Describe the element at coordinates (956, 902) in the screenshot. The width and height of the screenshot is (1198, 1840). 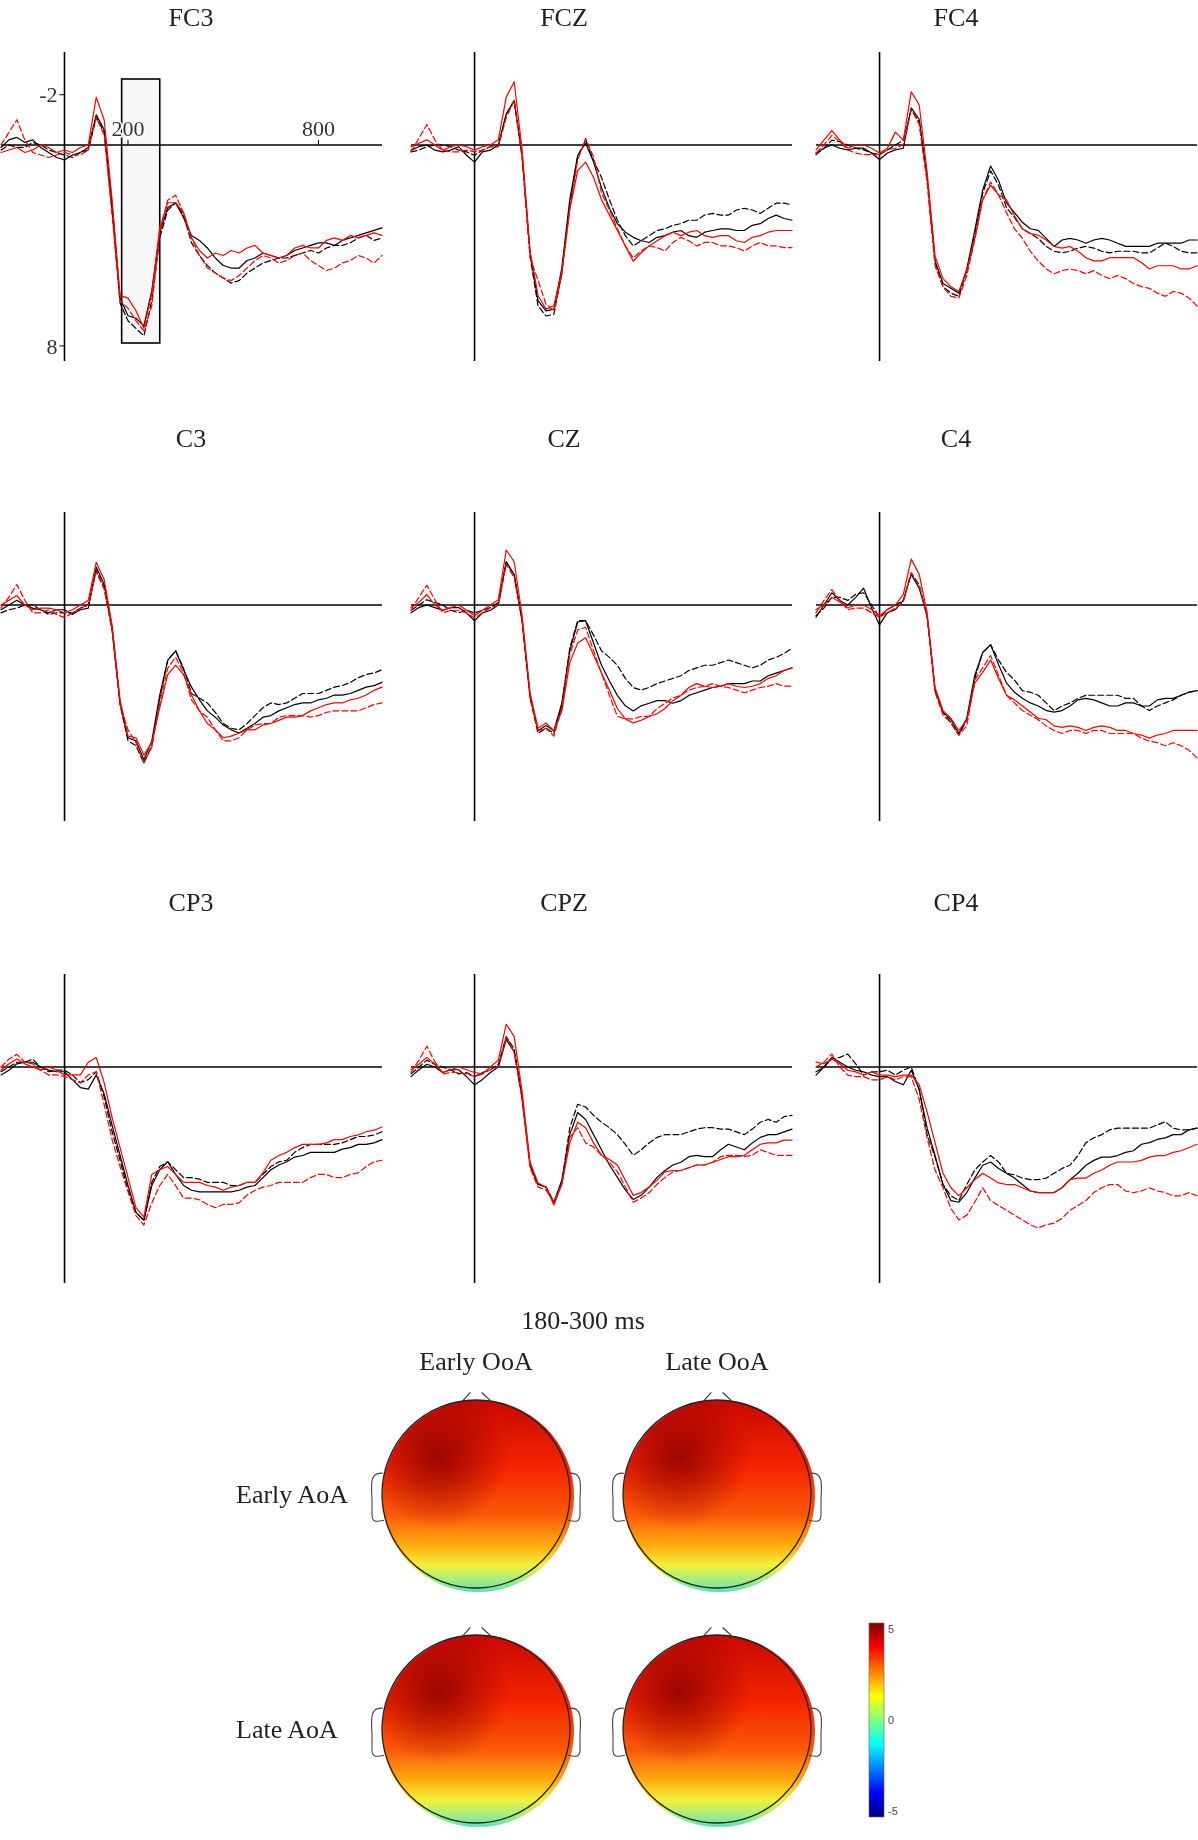
I see `chart-title: CP4` at that location.